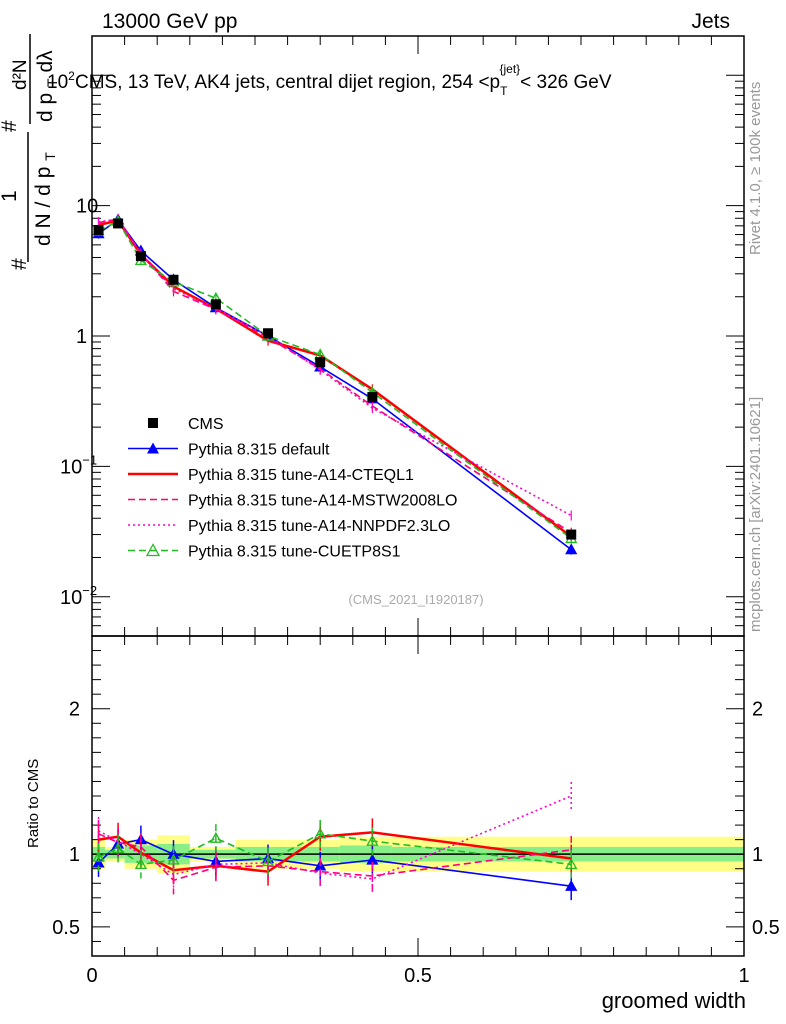  What do you see at coordinates (418, 976) in the screenshot?
I see `x-tick-label: 0.5` at bounding box center [418, 976].